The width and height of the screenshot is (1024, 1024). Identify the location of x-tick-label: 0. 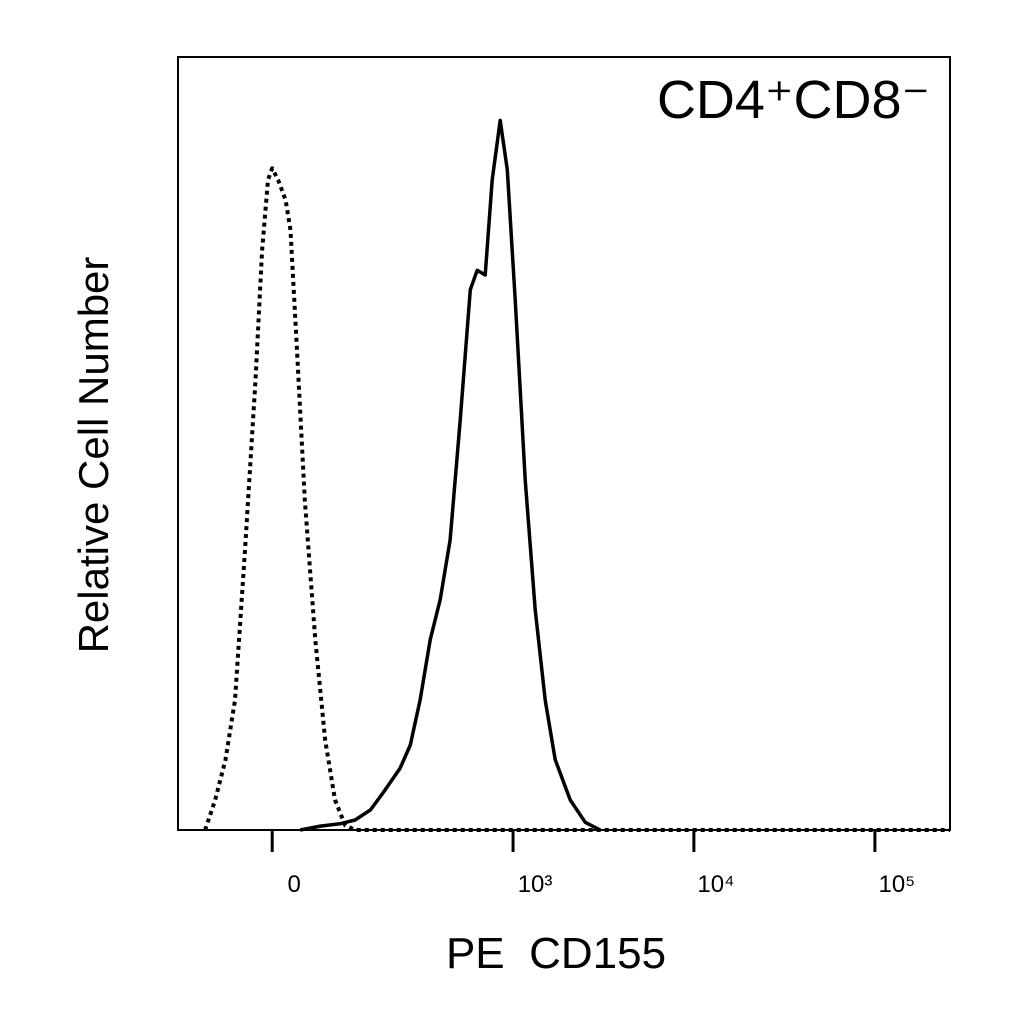
(294, 884).